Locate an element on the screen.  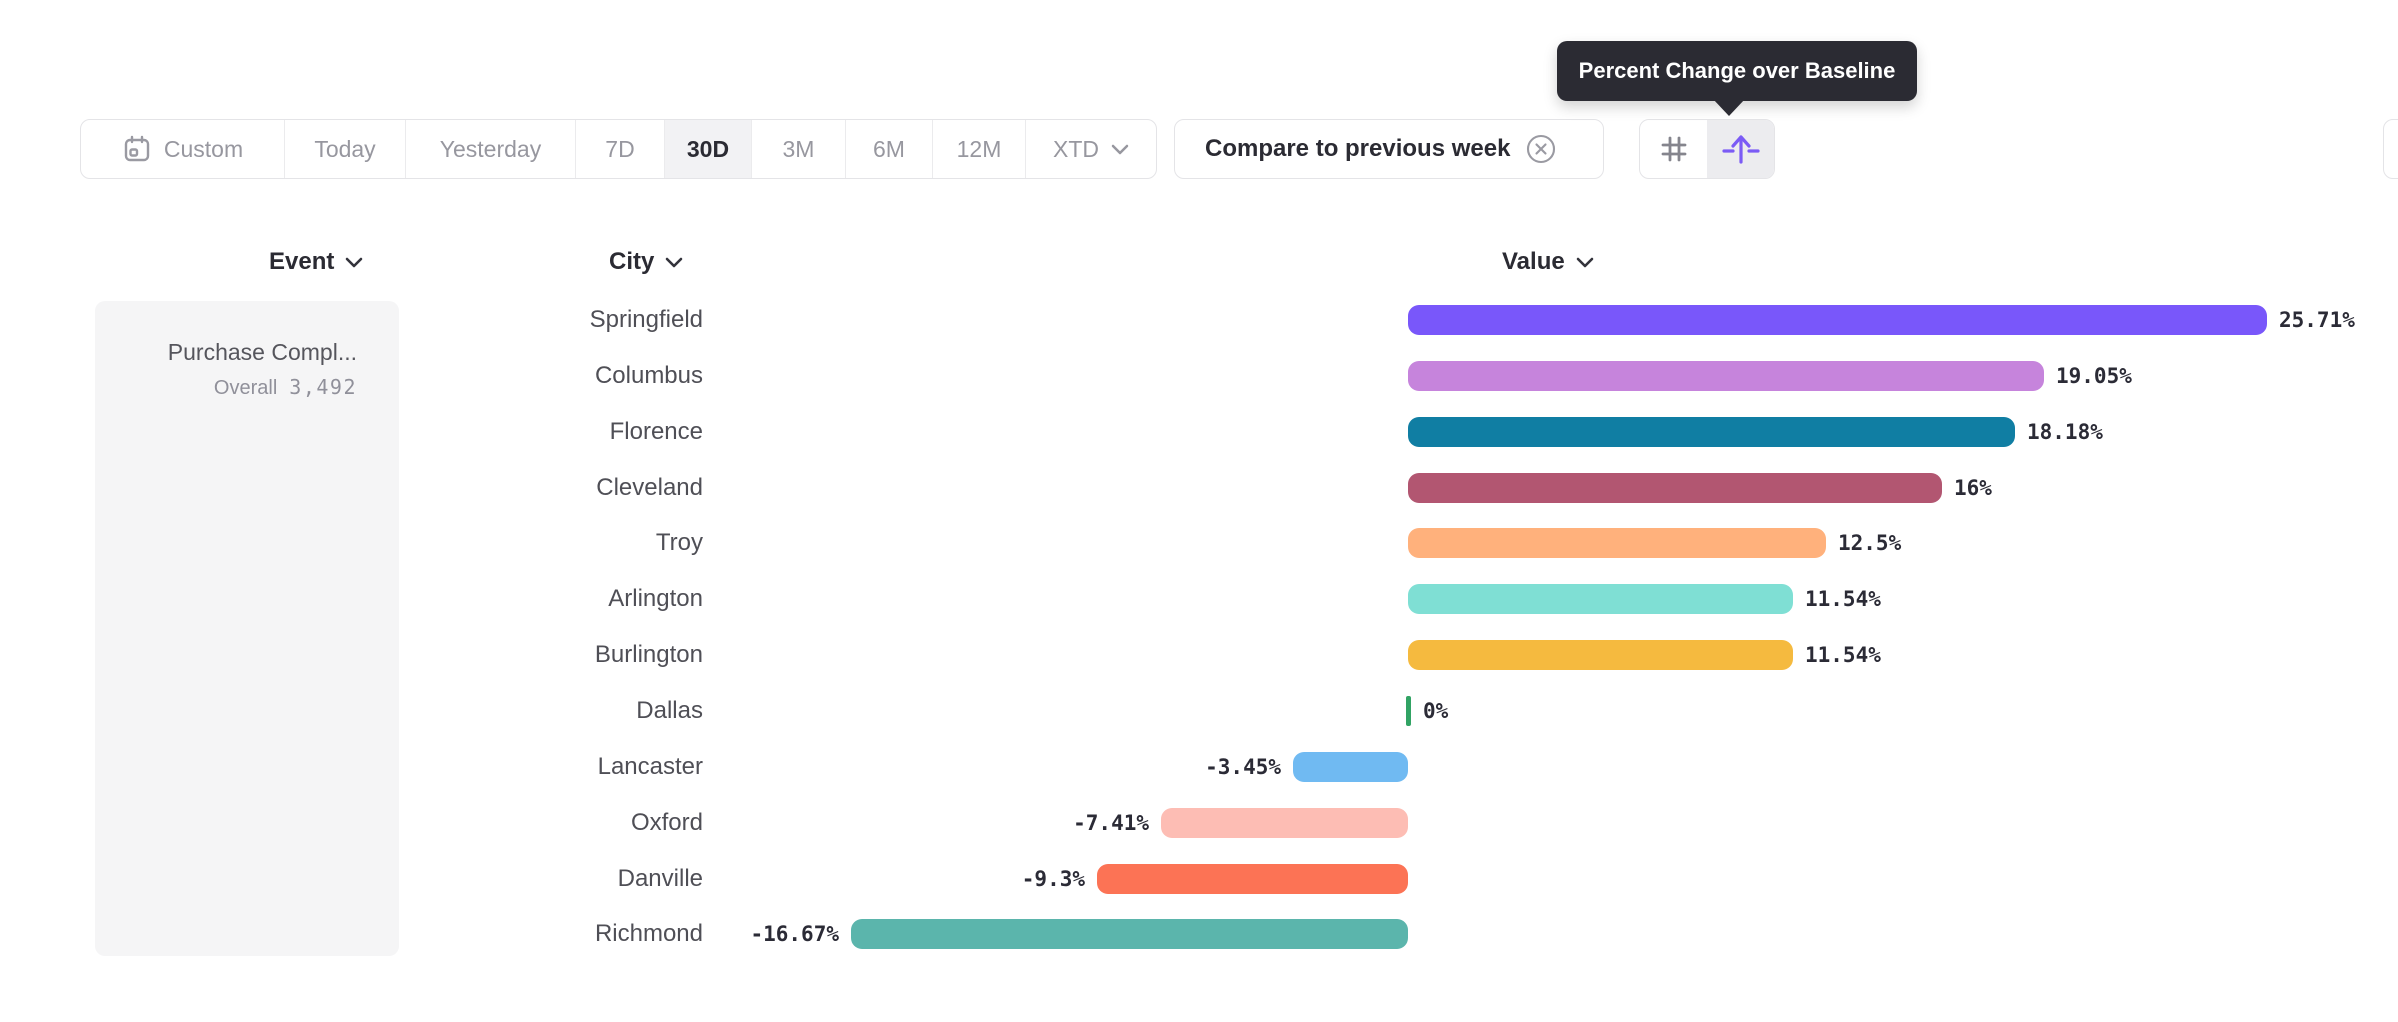
column-header-label: City is located at coordinates (632, 261).